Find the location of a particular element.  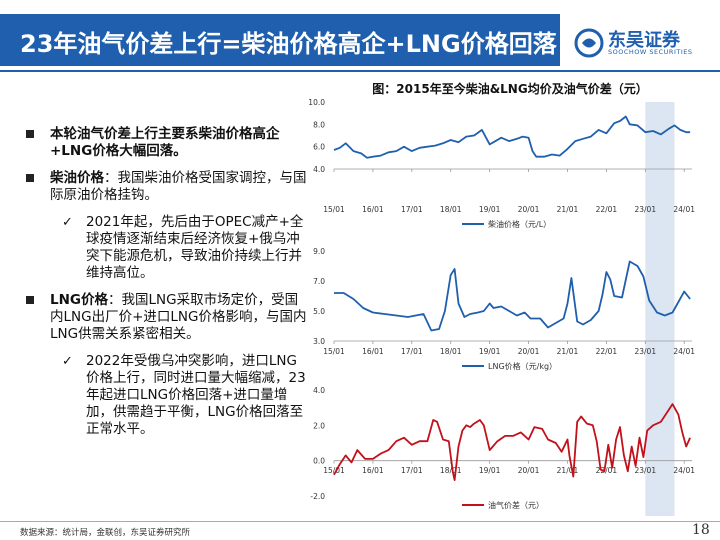

title-bar is located at coordinates (280, 40).